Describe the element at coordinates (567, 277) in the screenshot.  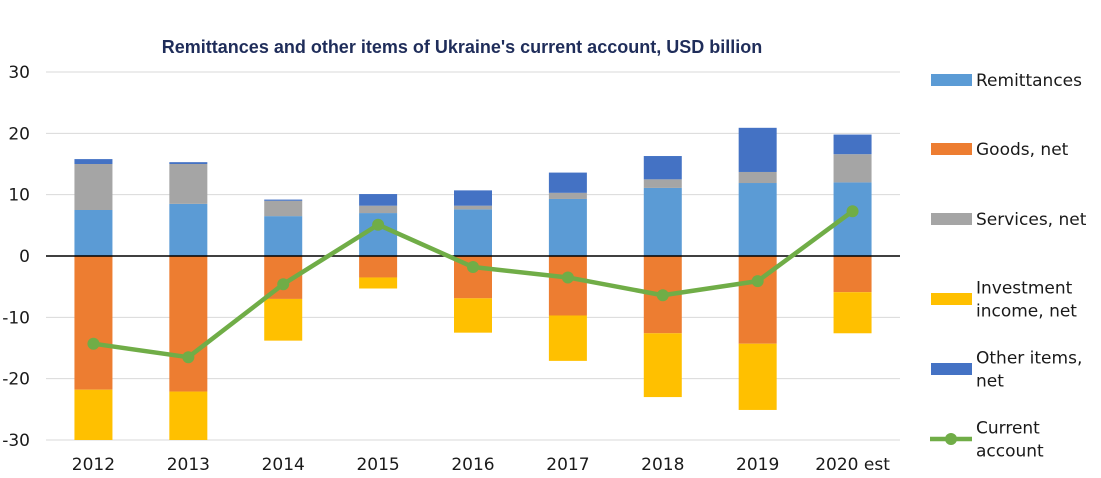
I see `point-current-account-2017` at that location.